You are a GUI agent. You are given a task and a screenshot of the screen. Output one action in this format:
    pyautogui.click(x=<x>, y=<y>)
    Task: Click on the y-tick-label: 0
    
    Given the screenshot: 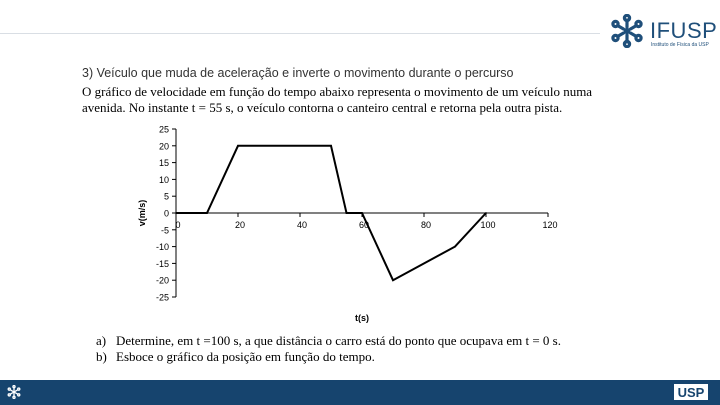 What is the action you would take?
    pyautogui.click(x=166, y=214)
    